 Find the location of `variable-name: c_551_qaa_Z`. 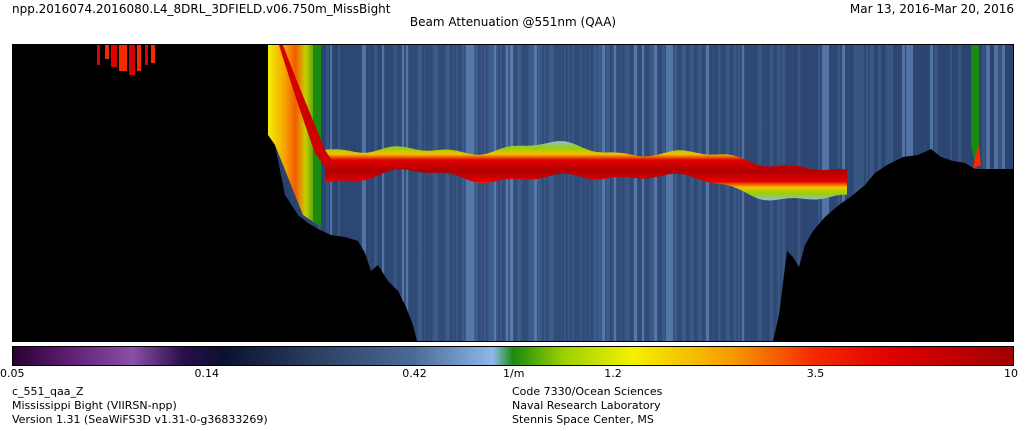

variable-name: c_551_qaa_Z is located at coordinates (48, 391).